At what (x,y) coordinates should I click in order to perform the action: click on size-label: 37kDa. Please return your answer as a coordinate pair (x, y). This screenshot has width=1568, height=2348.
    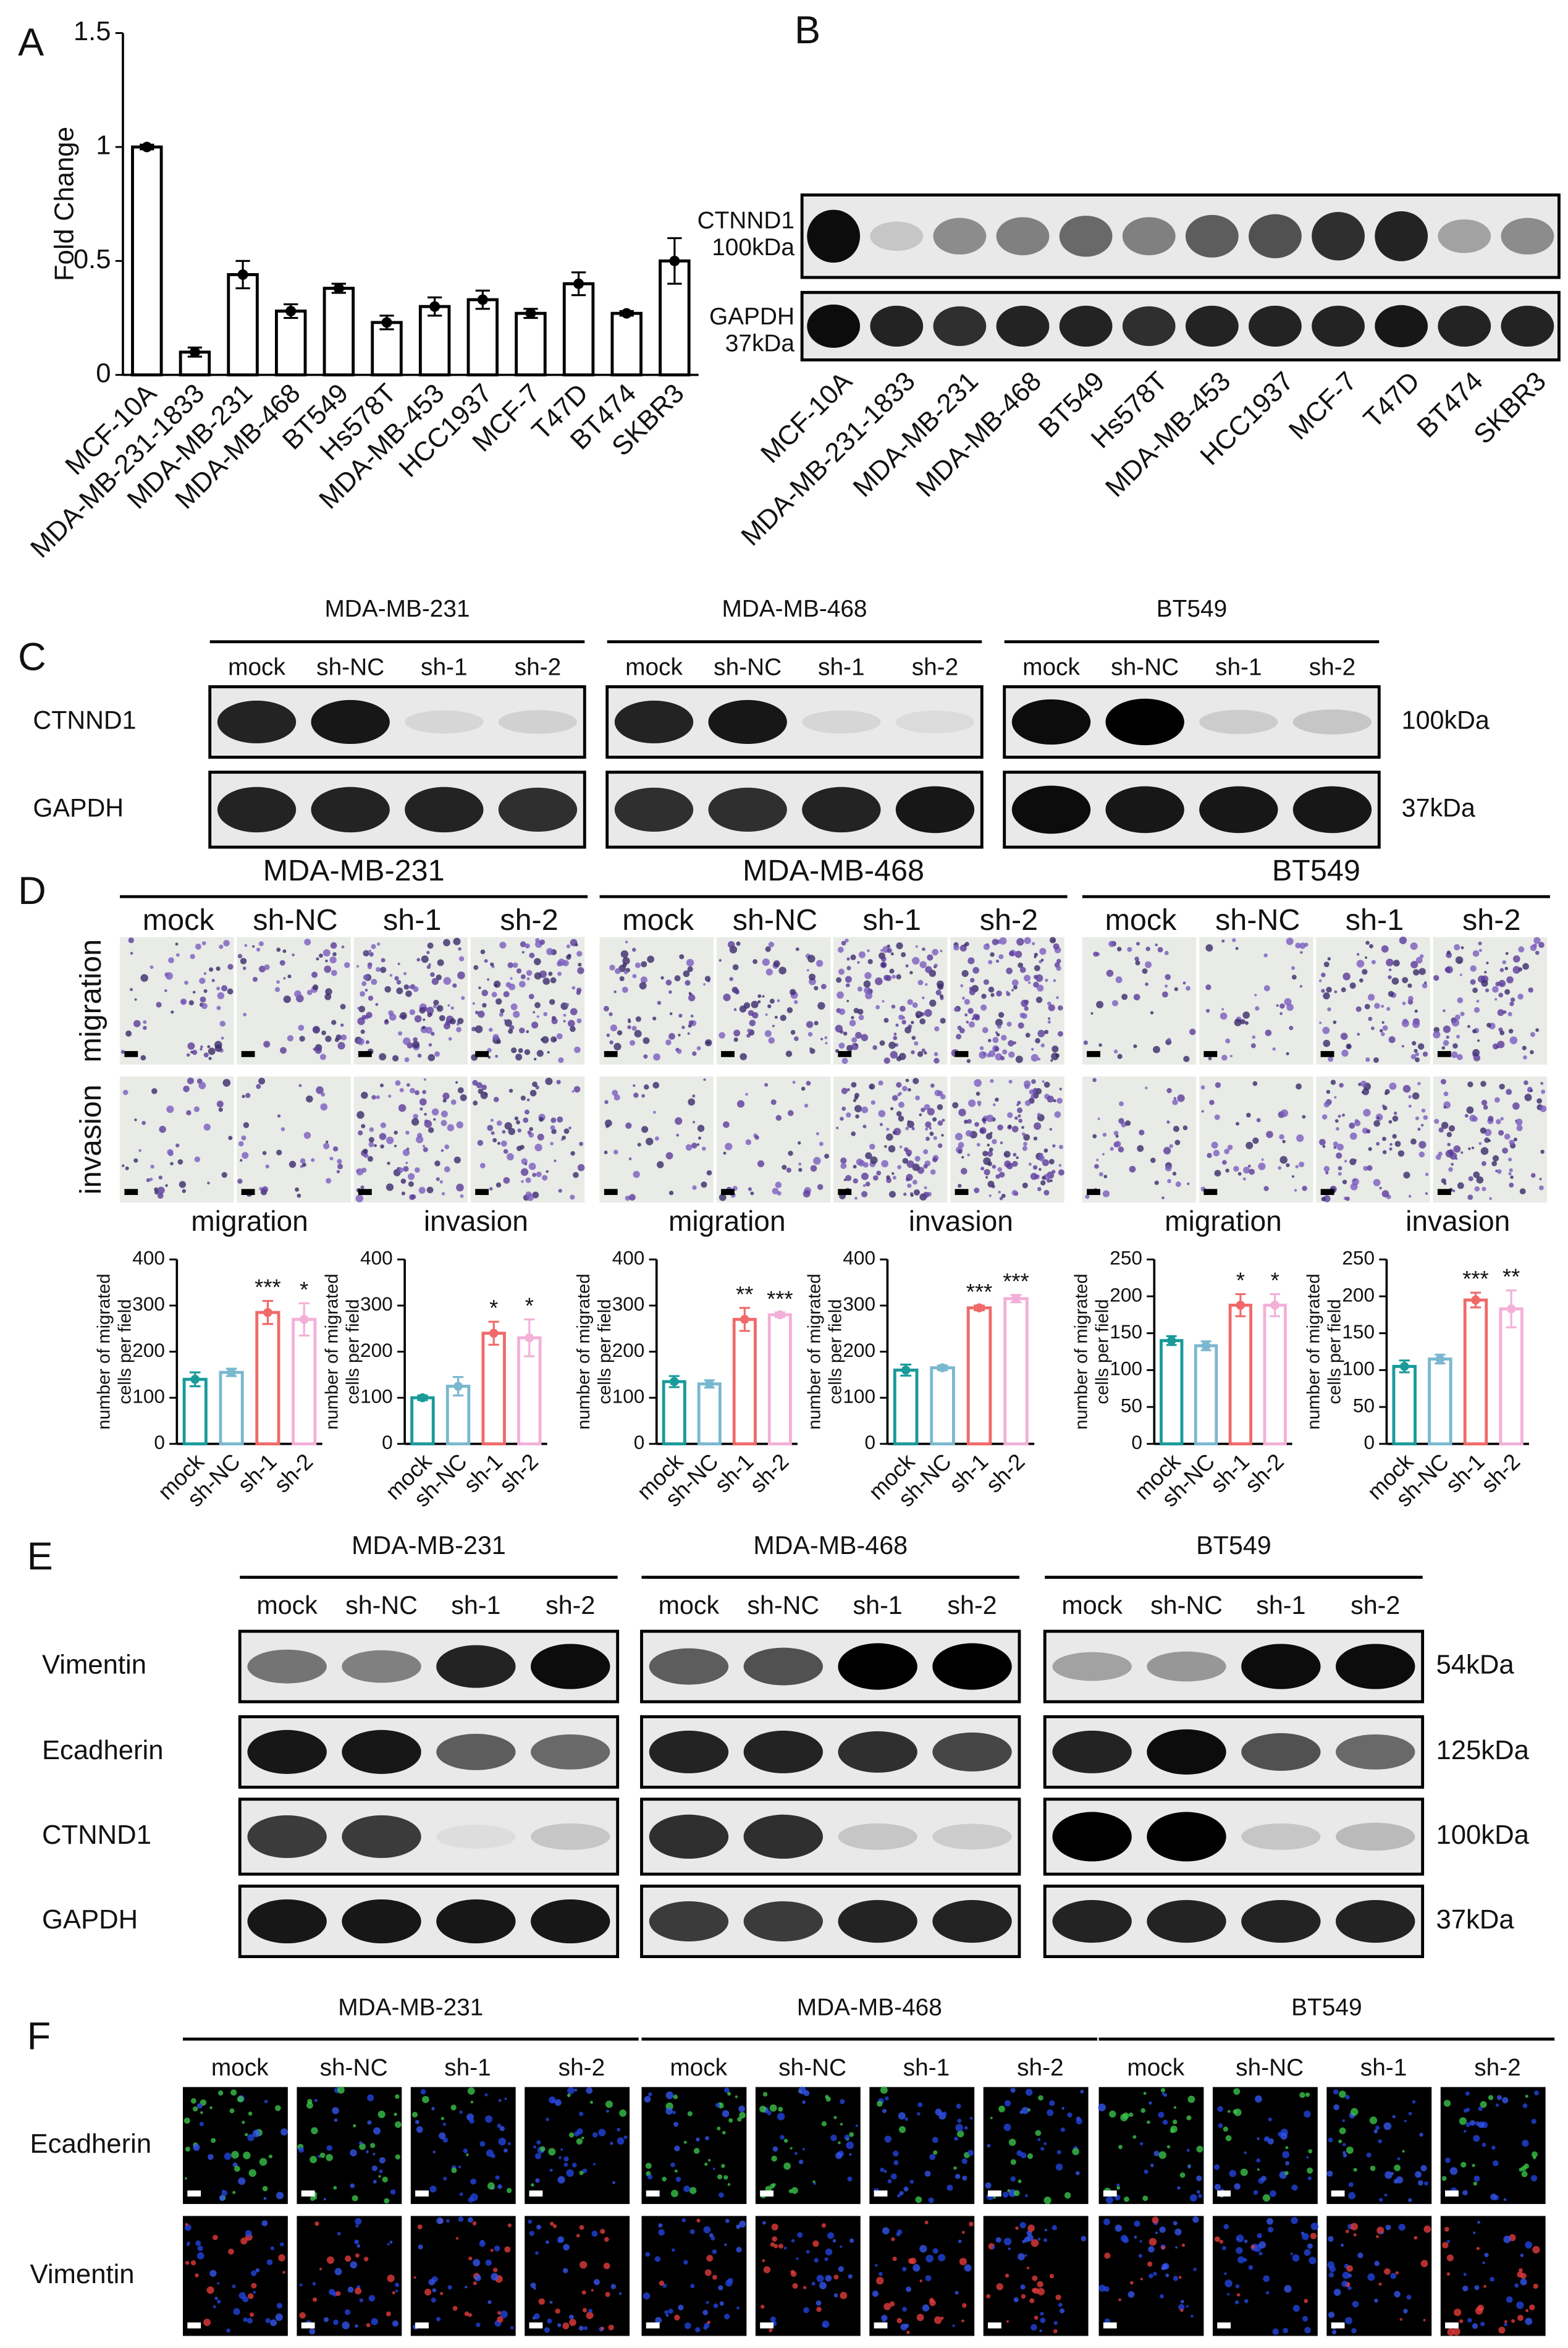
    Looking at the image, I should click on (1475, 1919).